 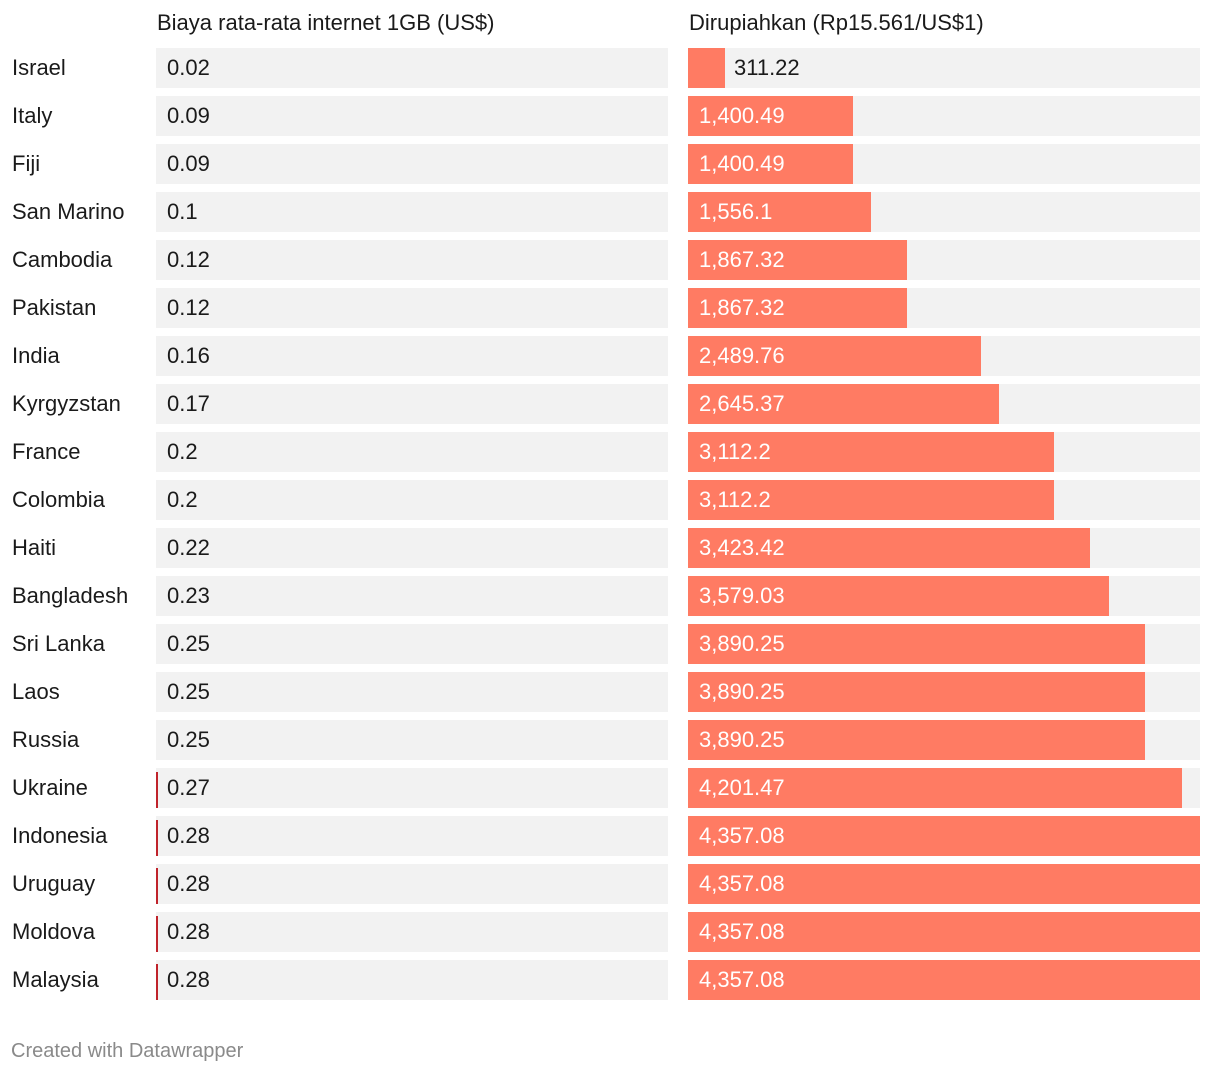 I want to click on table-row: Bangladesh 0.23 3,579.03, so click(x=610, y=596).